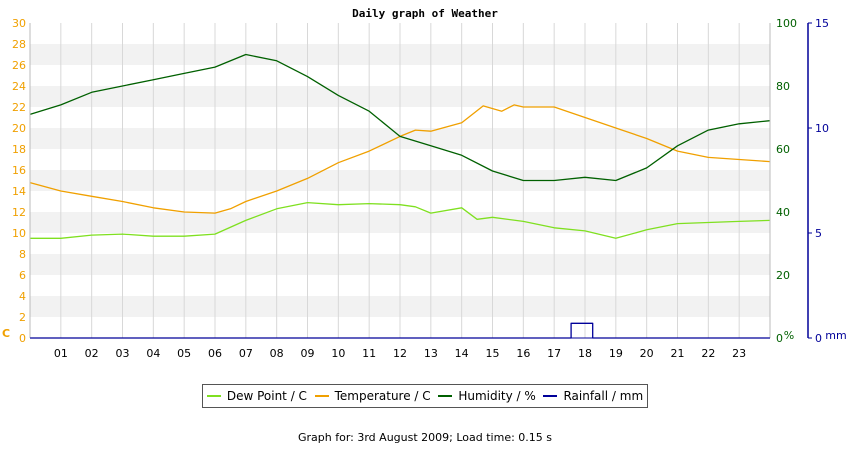  What do you see at coordinates (338, 353) in the screenshot?
I see `x-tick-label: 10` at bounding box center [338, 353].